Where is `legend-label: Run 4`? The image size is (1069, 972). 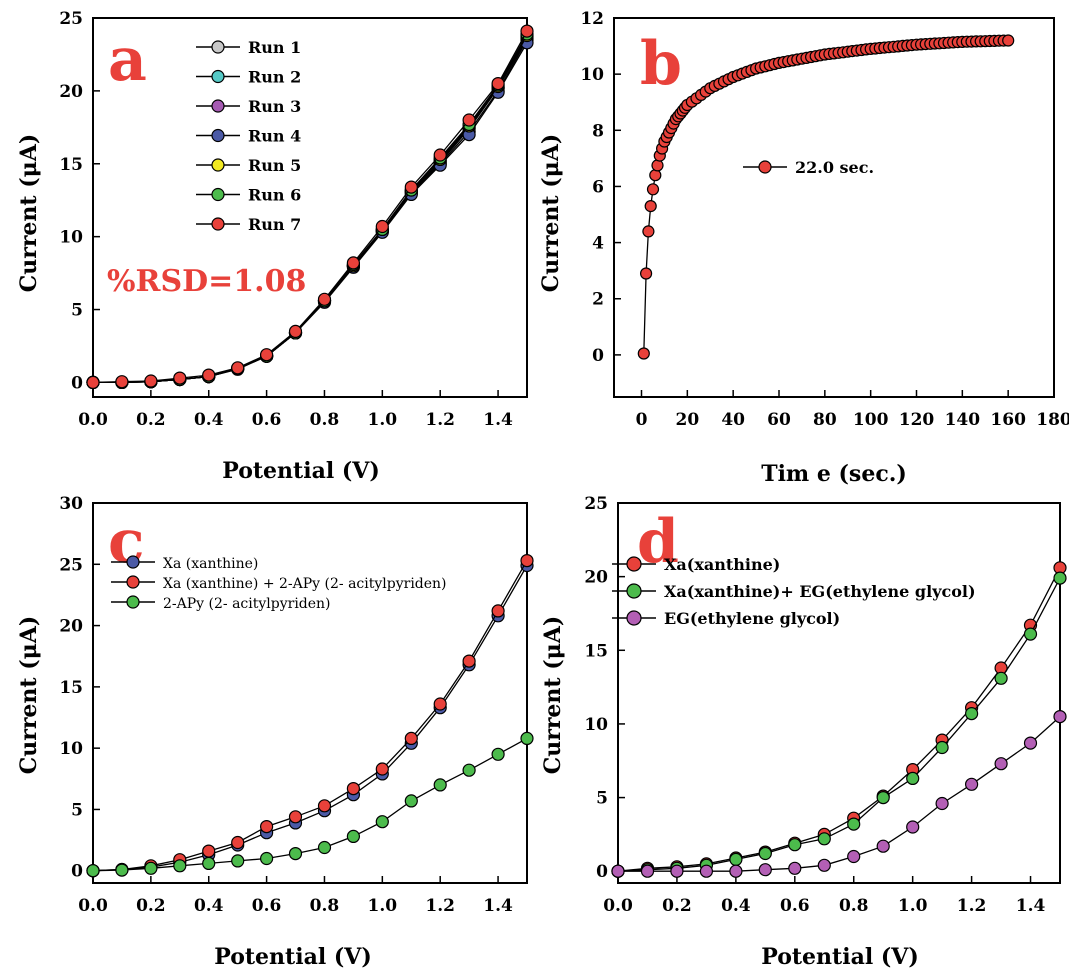 legend-label: Run 4 is located at coordinates (274, 136).